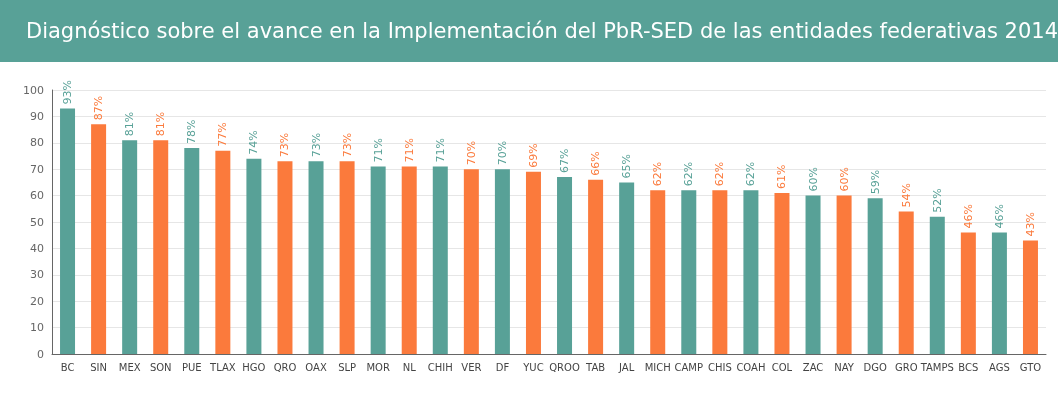 Image resolution: width=1058 pixels, height=402 pixels. Describe the element at coordinates (37, 196) in the screenshot. I see `y-tick-label: 60` at that location.